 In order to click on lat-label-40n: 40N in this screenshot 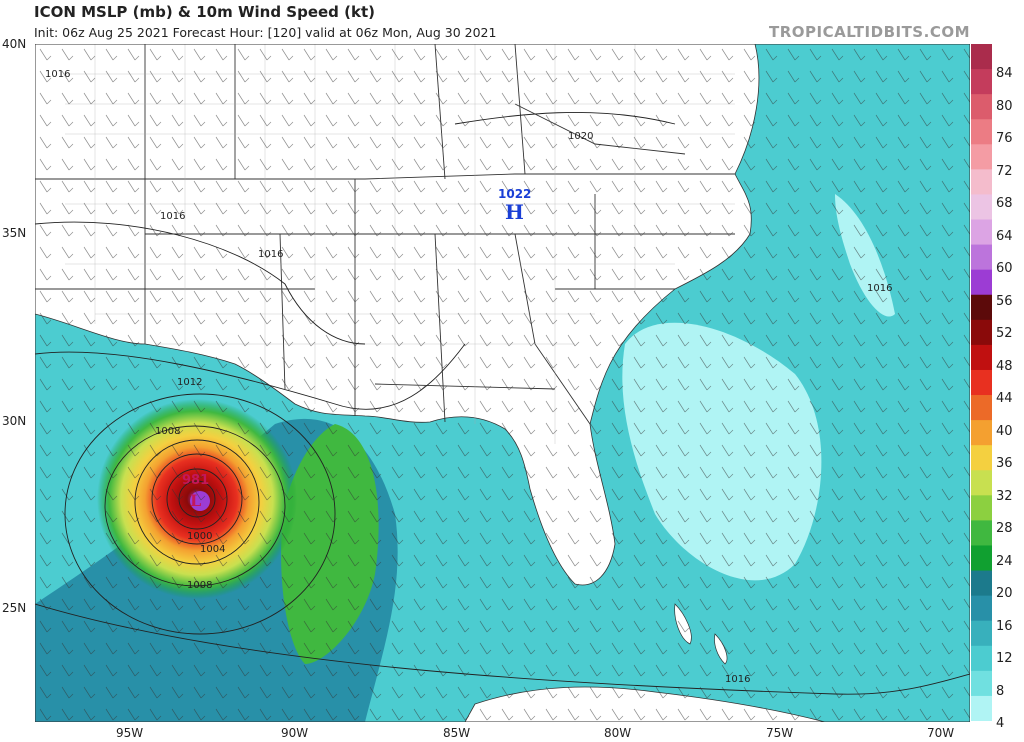, I will do `click(14, 44)`.